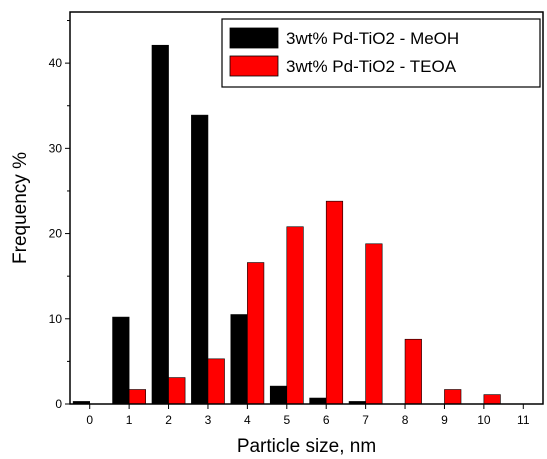 This screenshot has width=547, height=459. Describe the element at coordinates (523, 420) in the screenshot. I see `x-tick-label-11: 11` at that location.